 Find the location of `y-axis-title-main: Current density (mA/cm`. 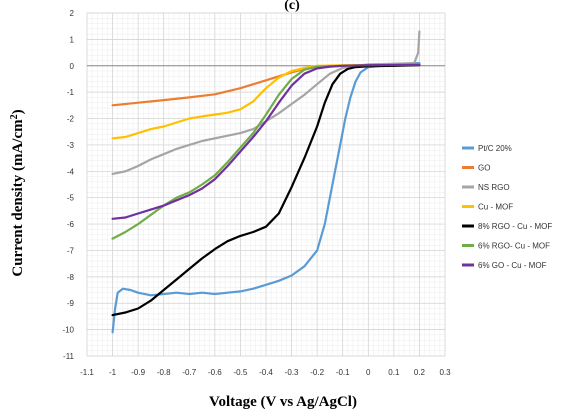

y-axis-title-main: Current density (mA/cm is located at coordinates (18, 198).